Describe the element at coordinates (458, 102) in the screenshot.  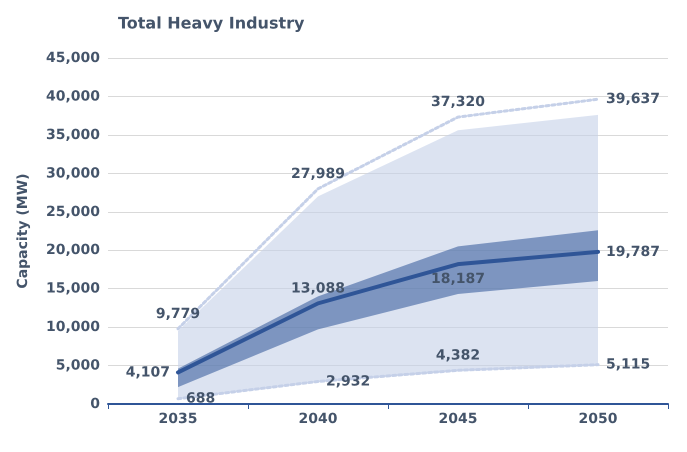
I see `data-label: 37,320` at that location.